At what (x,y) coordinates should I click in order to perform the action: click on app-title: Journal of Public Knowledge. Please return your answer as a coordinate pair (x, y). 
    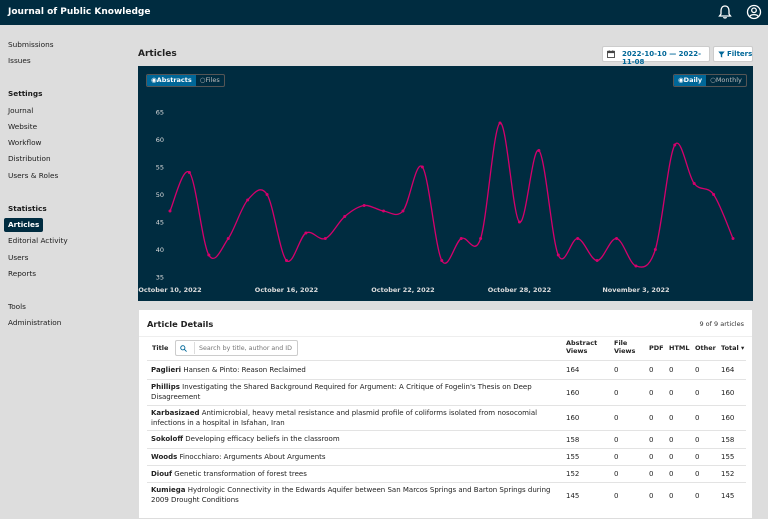
    Looking at the image, I should click on (79, 12).